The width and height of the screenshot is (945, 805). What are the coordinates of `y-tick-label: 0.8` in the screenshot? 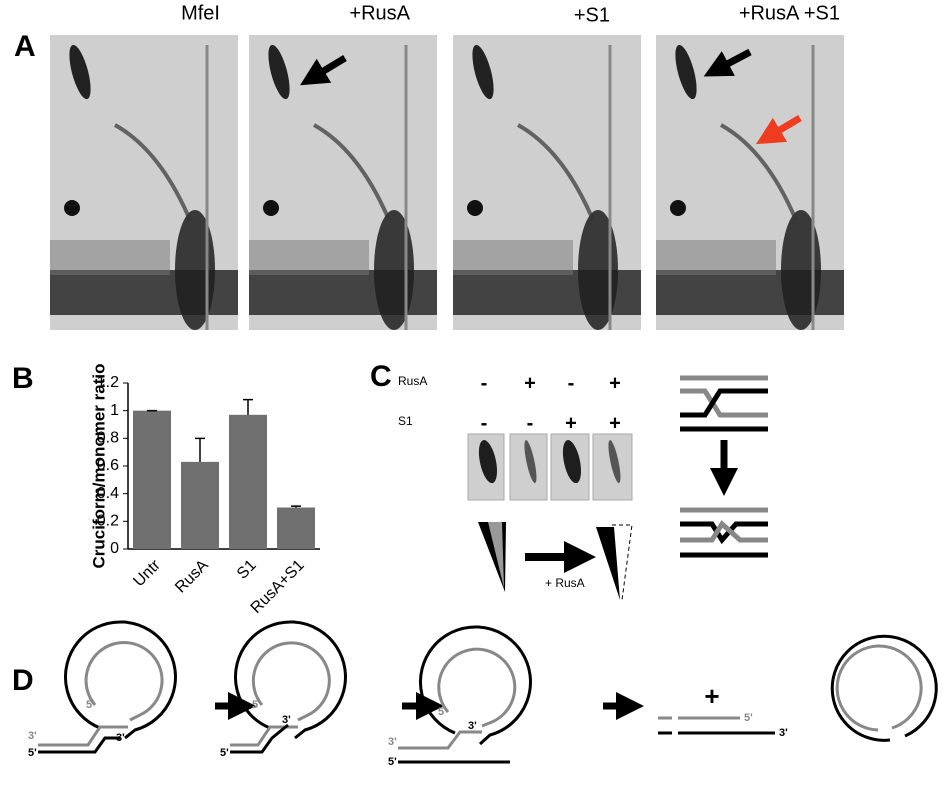 It's located at (108, 438).